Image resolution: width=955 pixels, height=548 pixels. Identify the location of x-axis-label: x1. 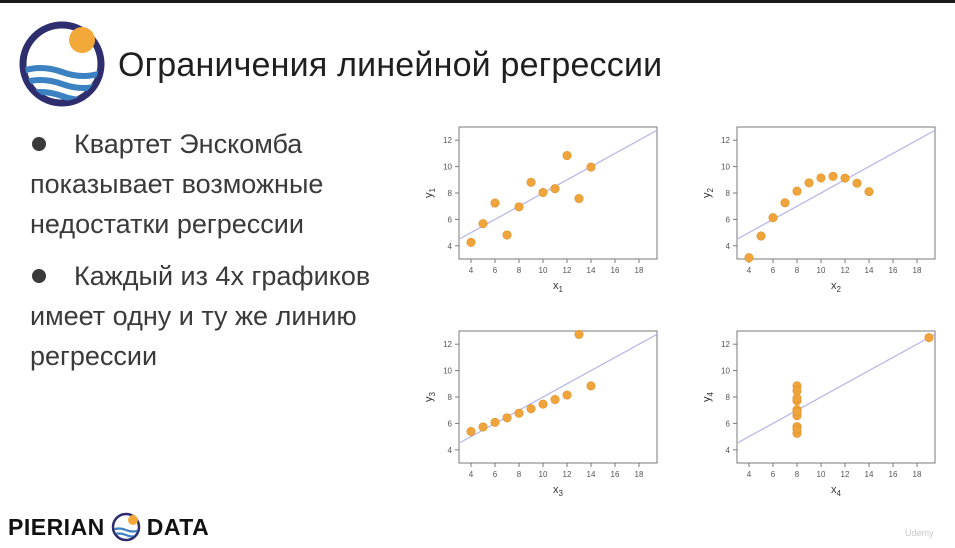
(558, 287).